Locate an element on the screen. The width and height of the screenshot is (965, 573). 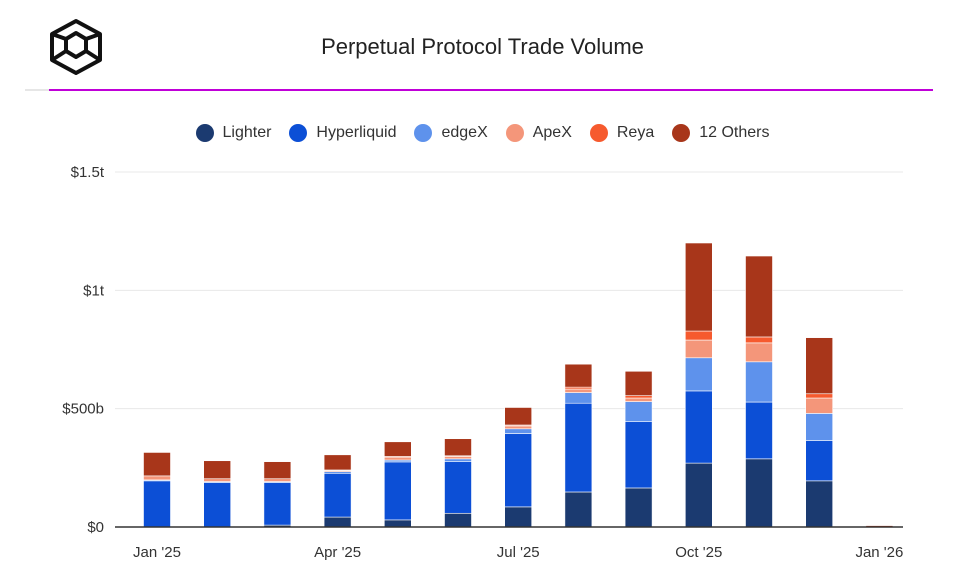
legend-swatch-lighter is located at coordinates (204, 133).